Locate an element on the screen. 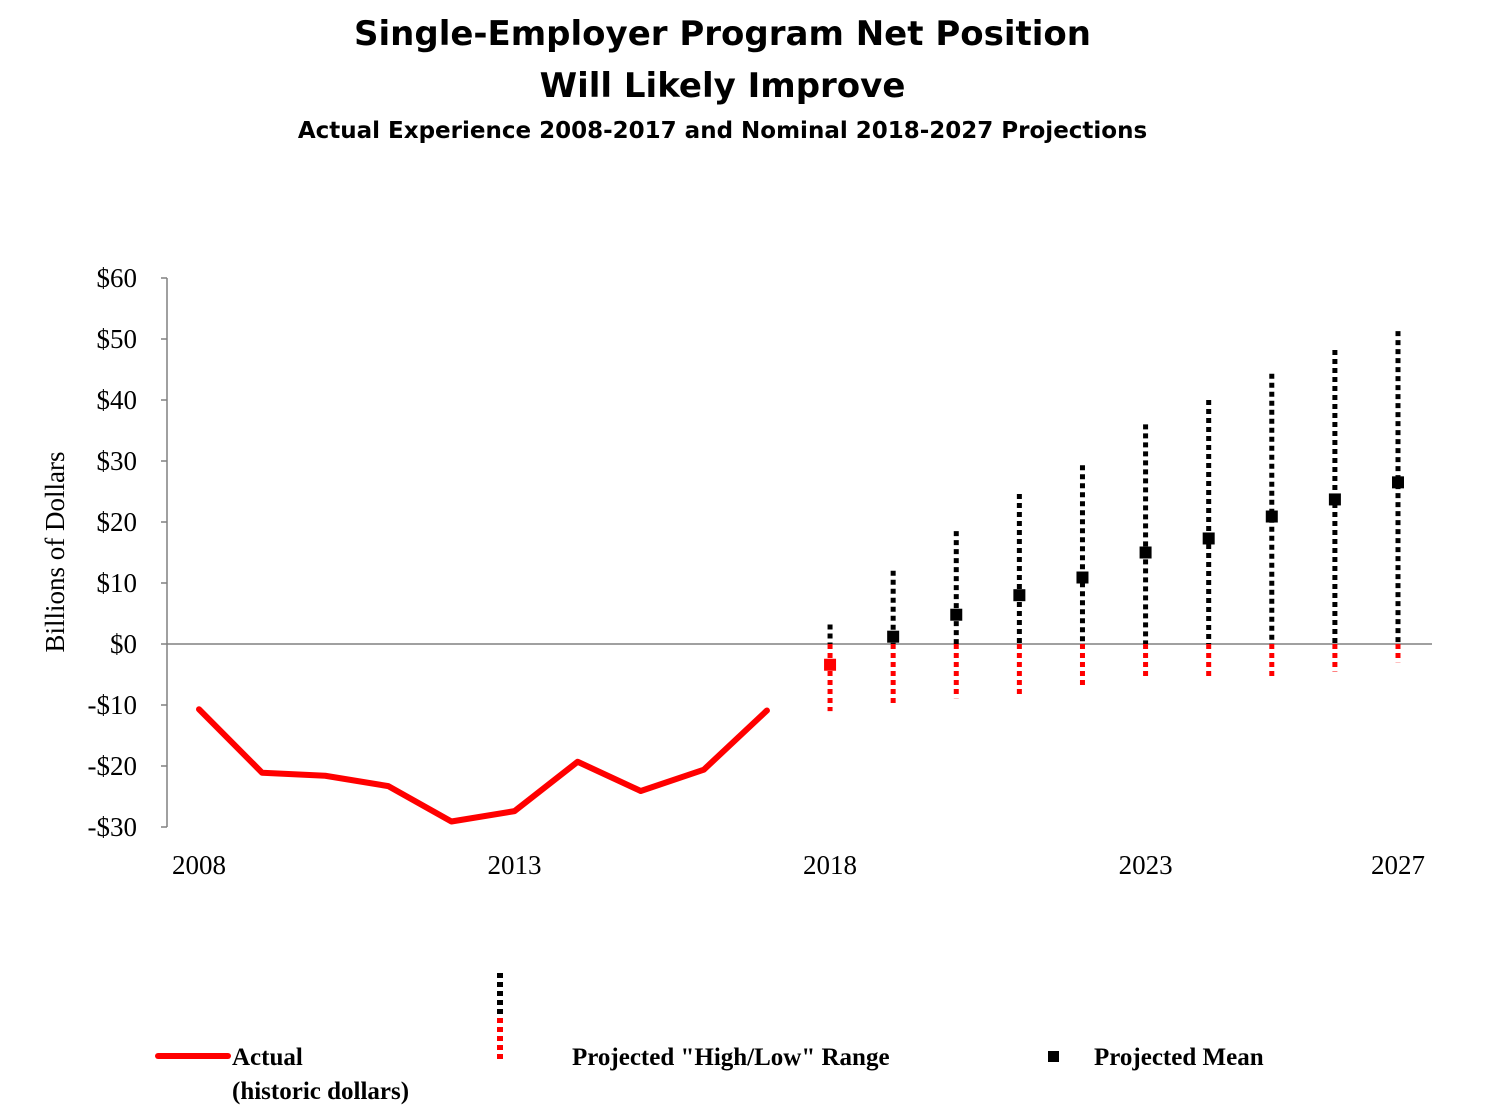 Image resolution: width=1495 pixels, height=1119 pixels. y-tick-label: $50 is located at coordinates (117, 339).